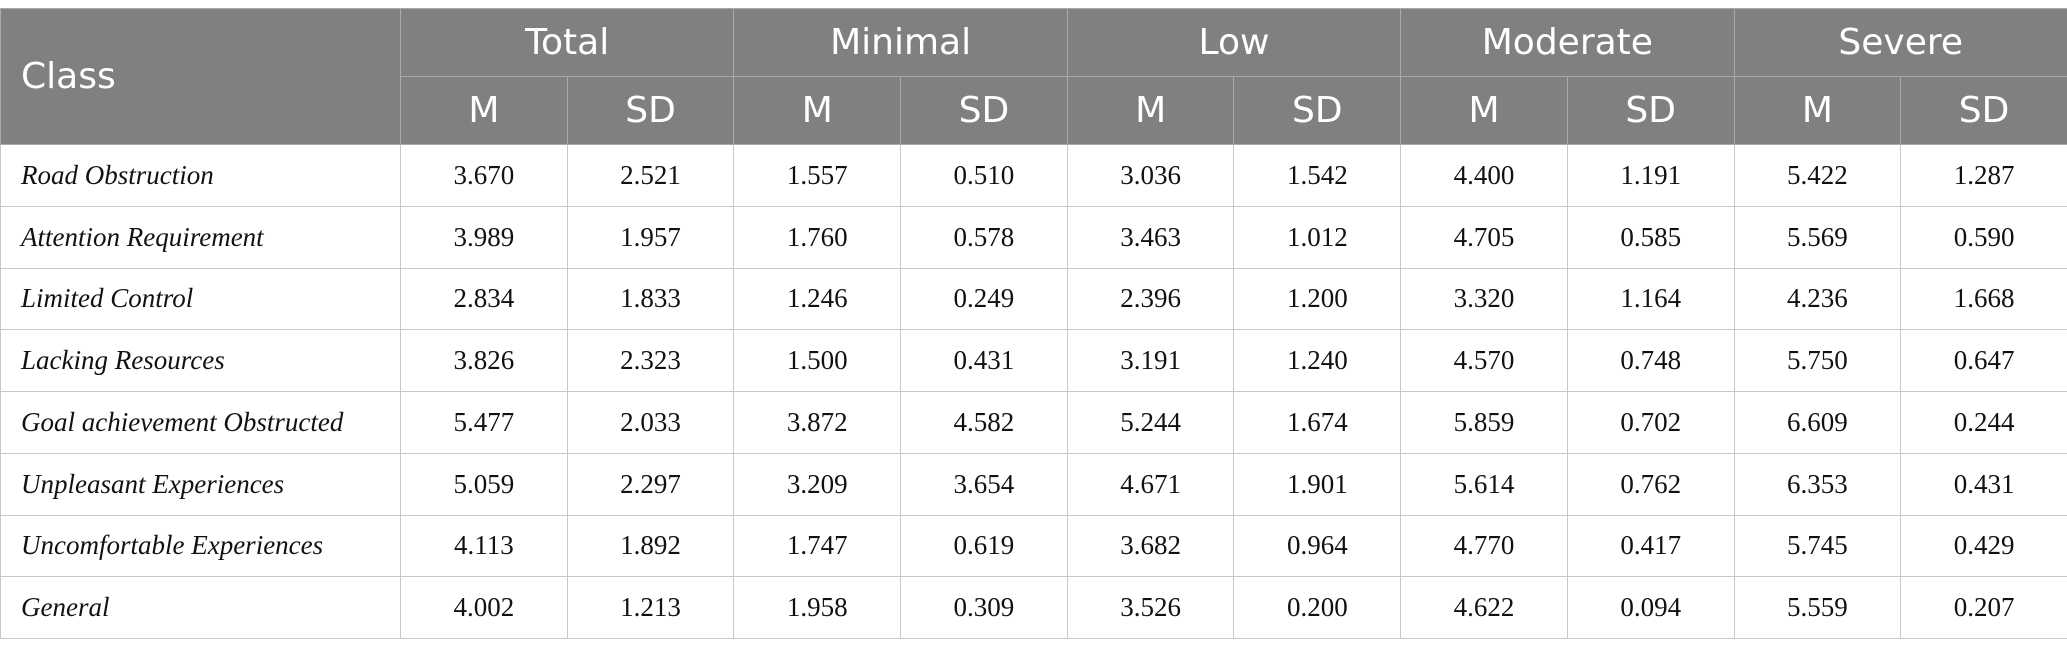 The height and width of the screenshot is (657, 2067). I want to click on sd-cell: 0.510, so click(984, 175).